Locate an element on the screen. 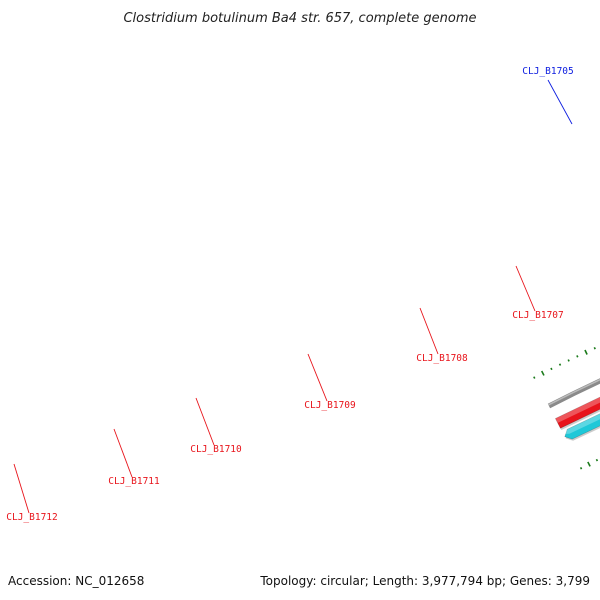 This screenshot has height=600, width=600. genome-backbone-highlight is located at coordinates (574, 392).